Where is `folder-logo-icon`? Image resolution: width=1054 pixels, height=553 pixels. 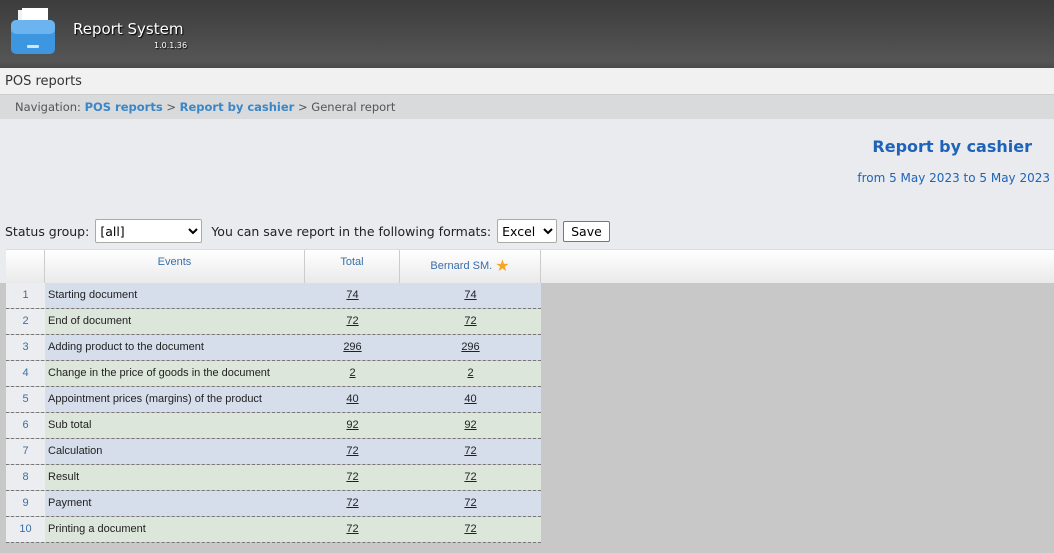 folder-logo-icon is located at coordinates (33, 31).